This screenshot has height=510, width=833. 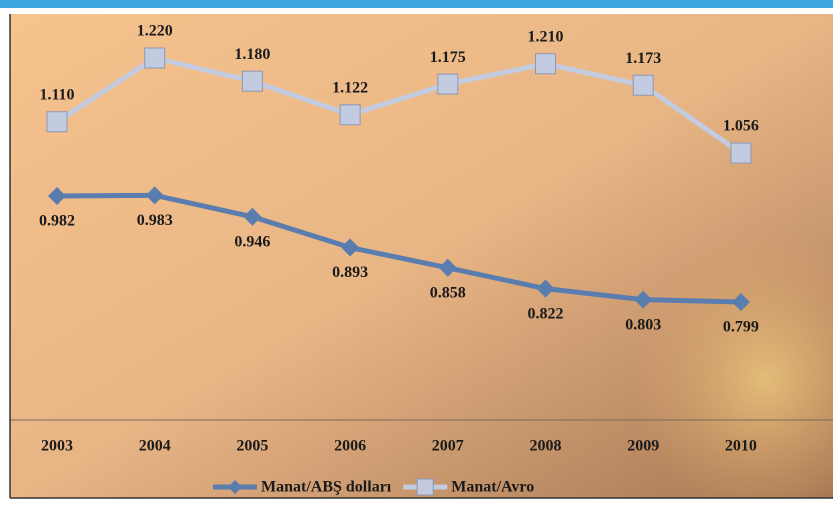 What do you see at coordinates (350, 446) in the screenshot?
I see `x-tick-label: 2006` at bounding box center [350, 446].